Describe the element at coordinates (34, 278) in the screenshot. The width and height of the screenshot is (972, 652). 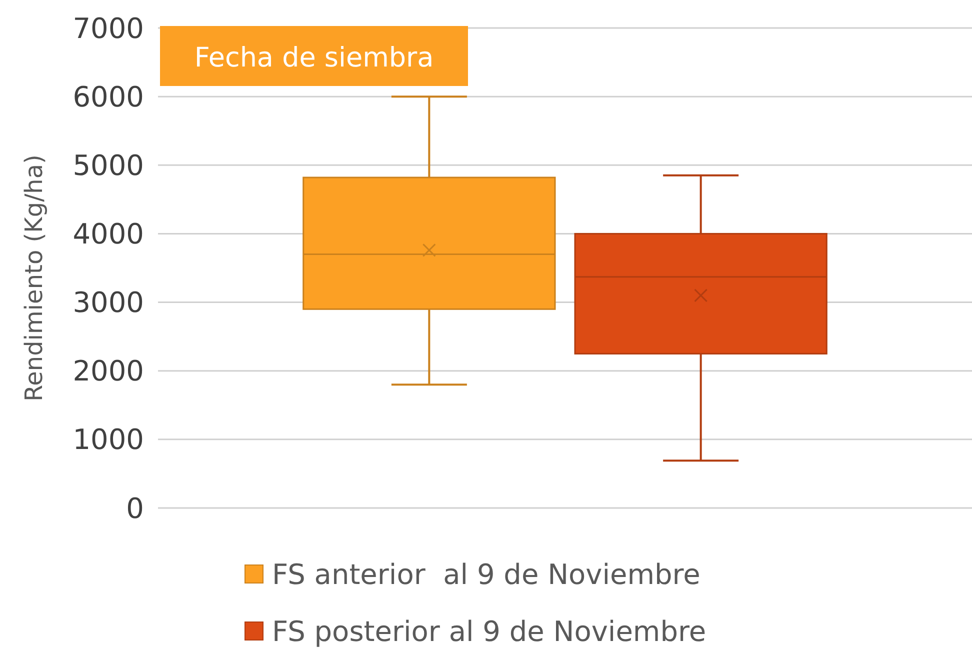
I see `y-axis-title: Rendimiento (Kg/ha)` at that location.